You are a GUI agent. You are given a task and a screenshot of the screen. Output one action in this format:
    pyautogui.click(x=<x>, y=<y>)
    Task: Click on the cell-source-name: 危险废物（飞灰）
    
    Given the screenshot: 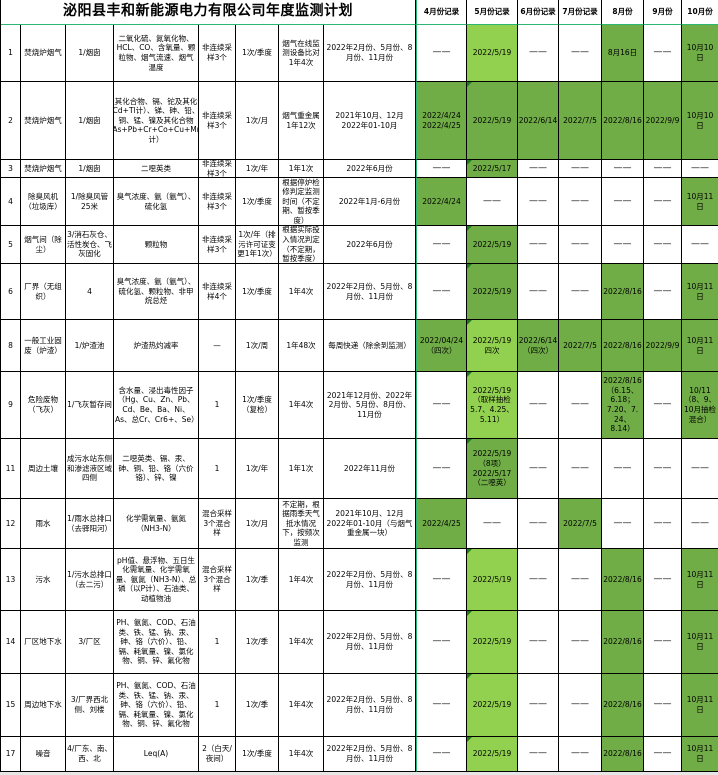 What is the action you would take?
    pyautogui.click(x=43, y=405)
    